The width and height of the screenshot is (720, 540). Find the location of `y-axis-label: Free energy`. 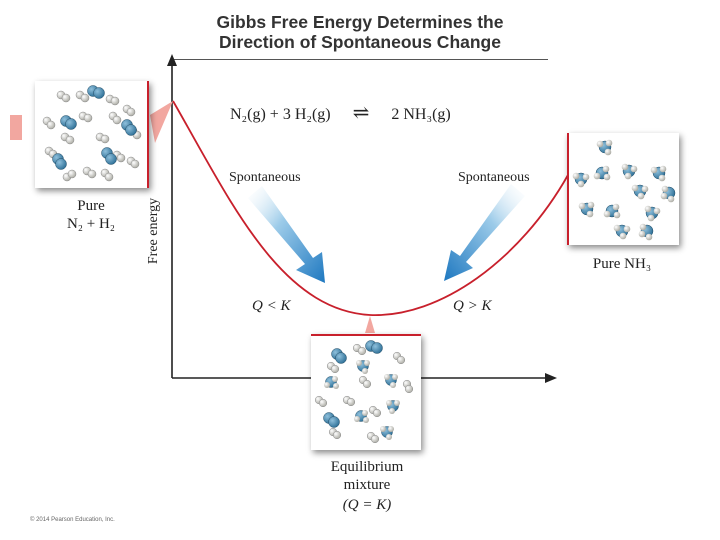

y-axis-label: Free energy is located at coordinates (153, 231).